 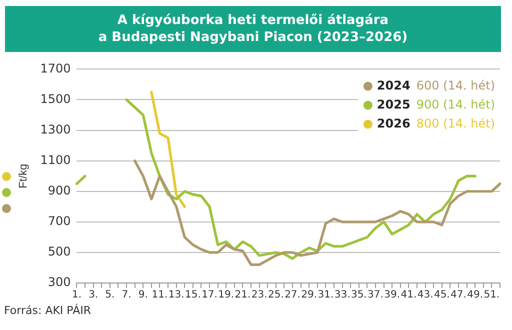 What do you see at coordinates (442, 295) in the screenshot?
I see `x-tick-label: 45.` at bounding box center [442, 295].